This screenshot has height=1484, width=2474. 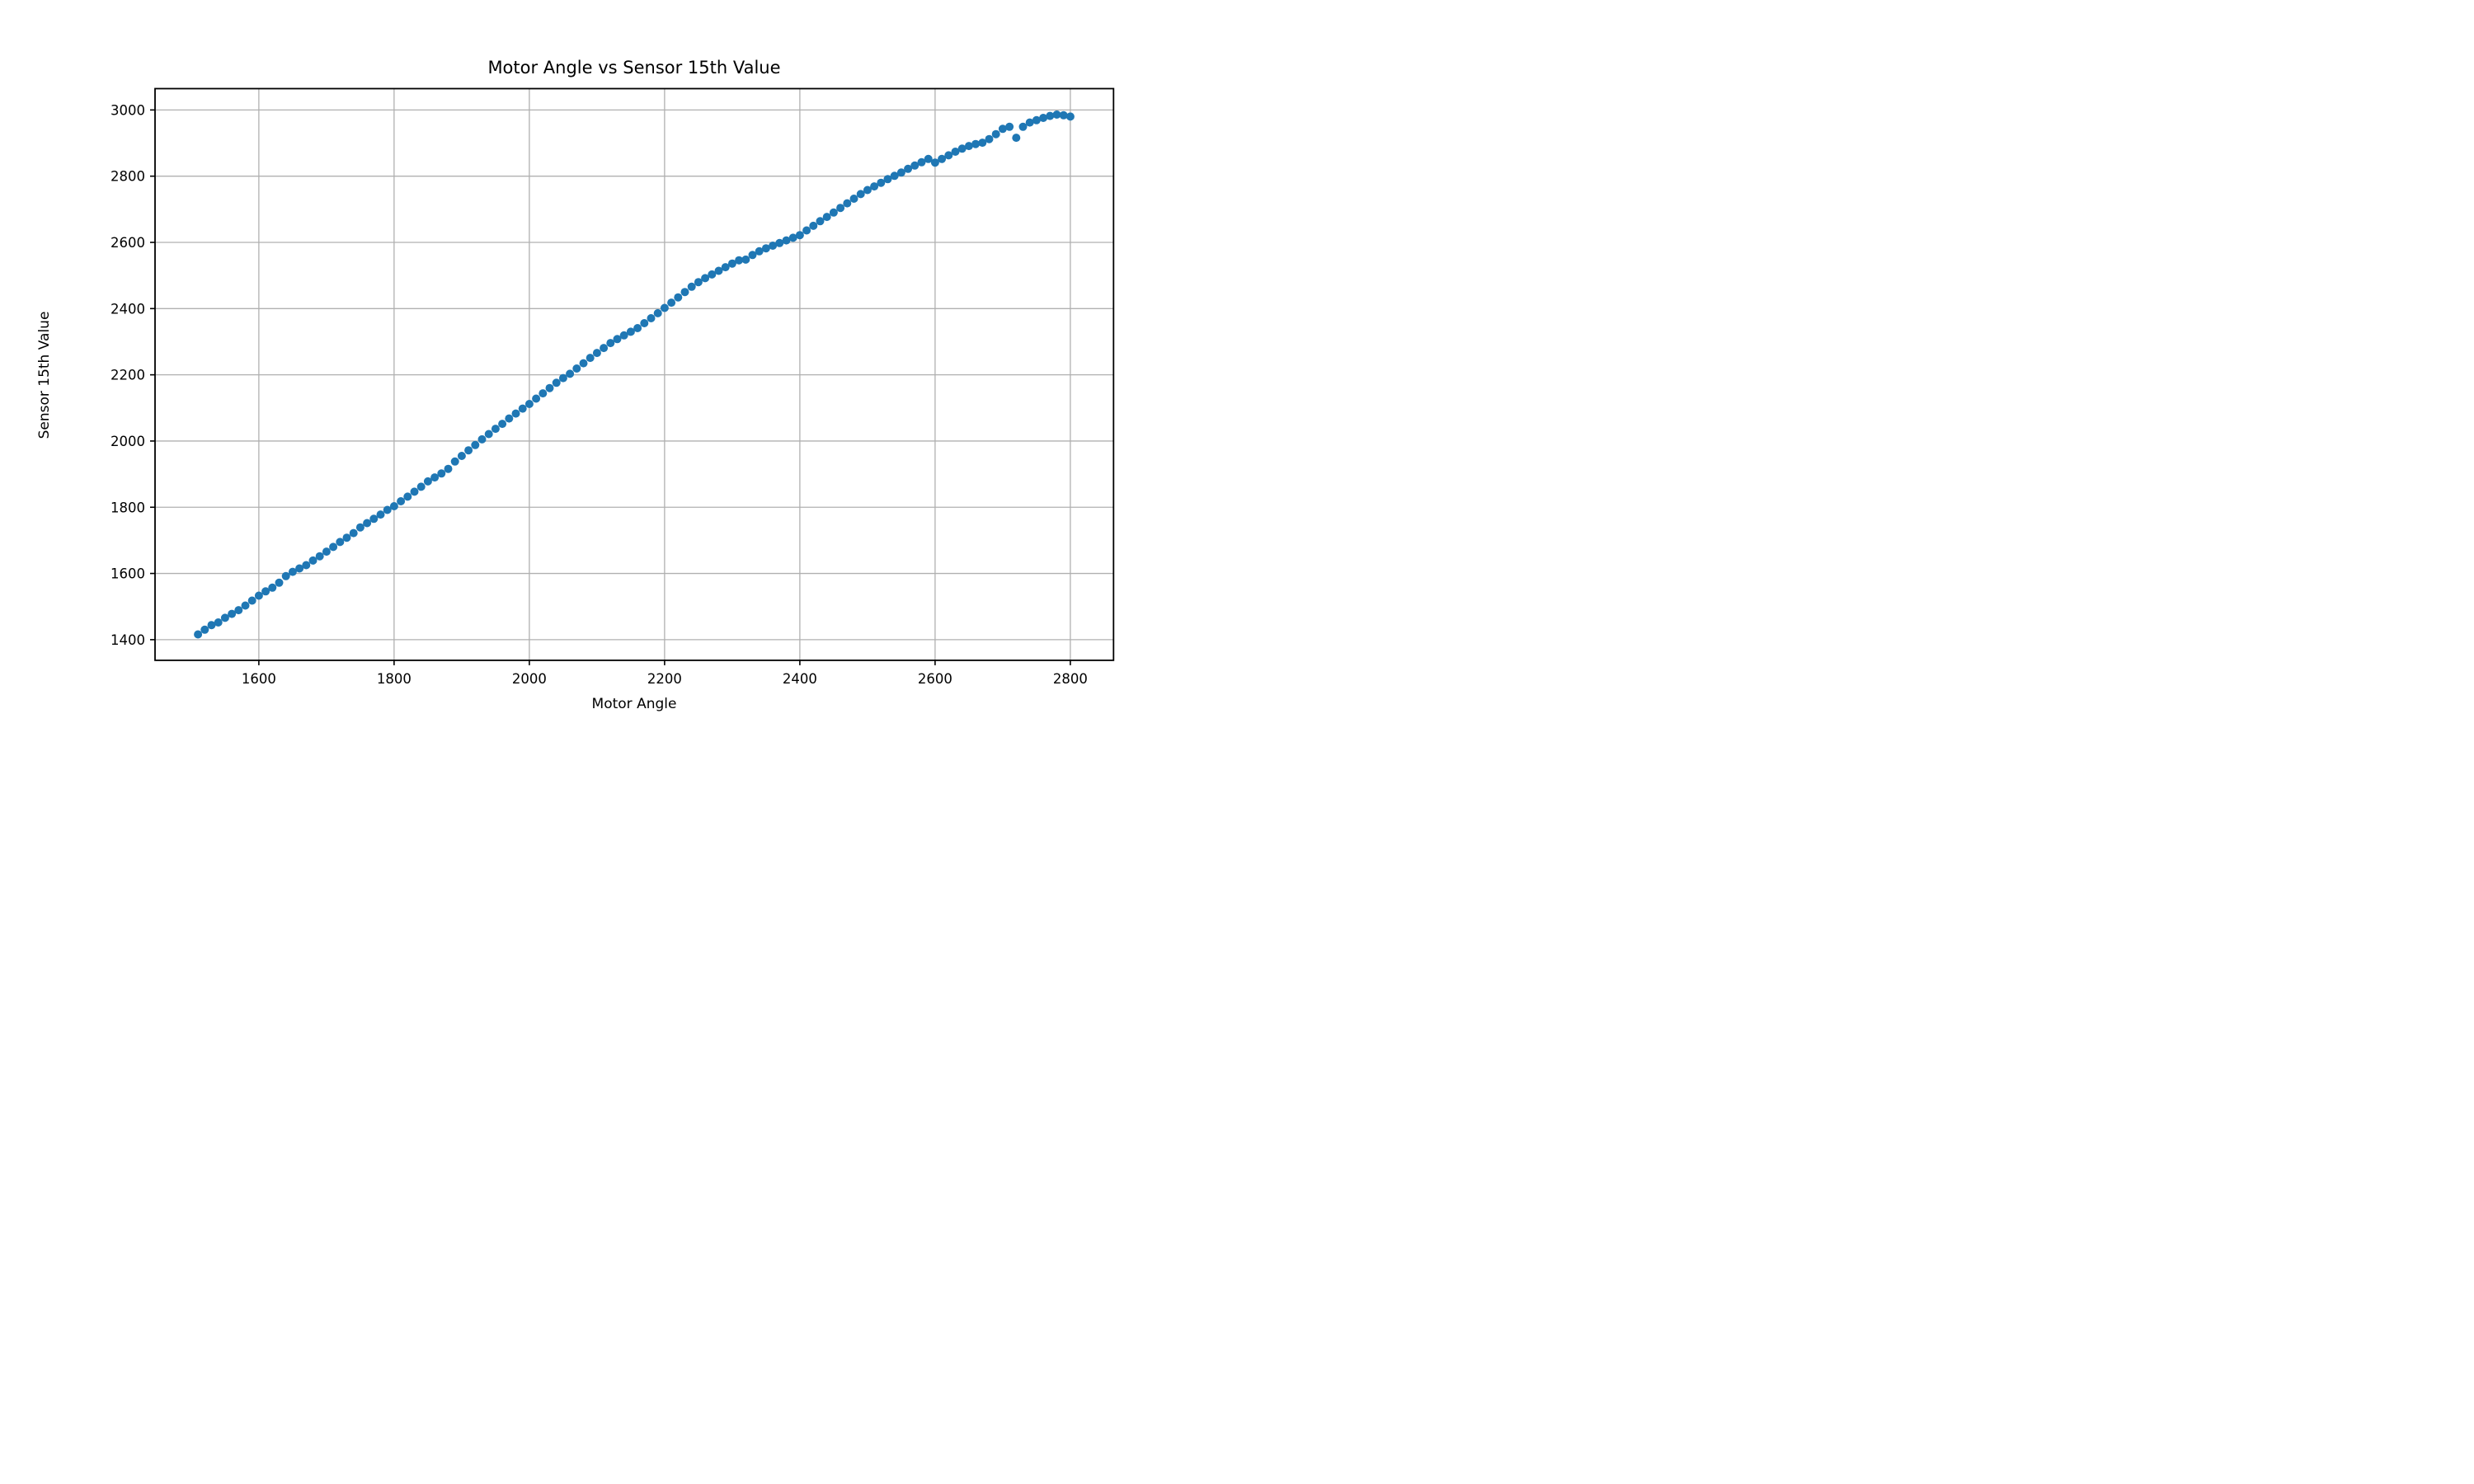 What do you see at coordinates (634, 374) in the screenshot?
I see `scatter-points-group` at bounding box center [634, 374].